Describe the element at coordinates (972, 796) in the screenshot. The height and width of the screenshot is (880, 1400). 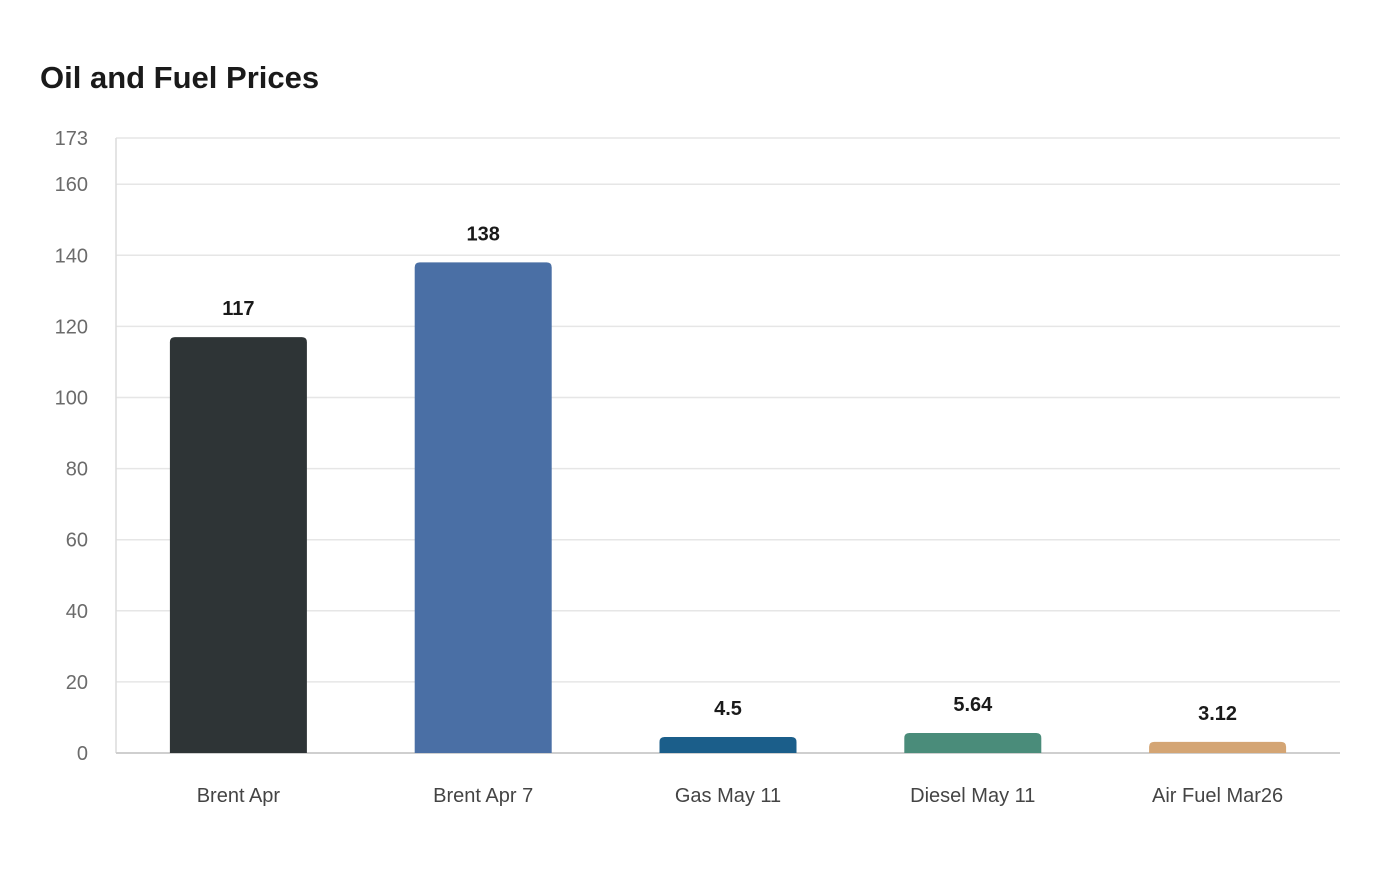
I see `x-tick-label: Diesel May 11` at that location.